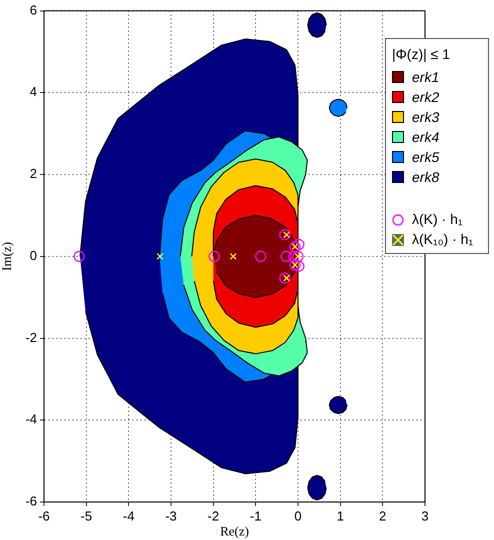 Image resolution: width=494 pixels, height=540 pixels. I want to click on x-tick-label: -4, so click(128, 516).